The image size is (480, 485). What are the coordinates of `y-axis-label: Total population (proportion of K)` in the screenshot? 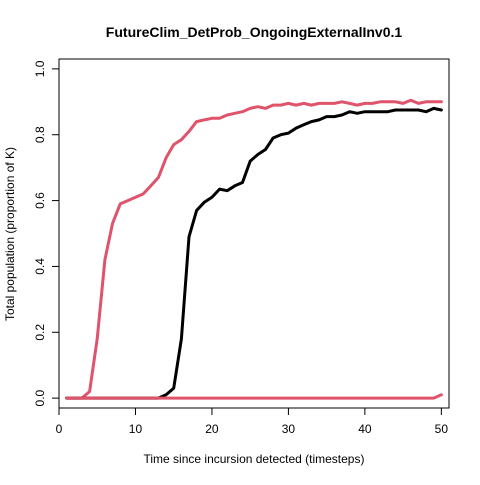 It's located at (10, 234).